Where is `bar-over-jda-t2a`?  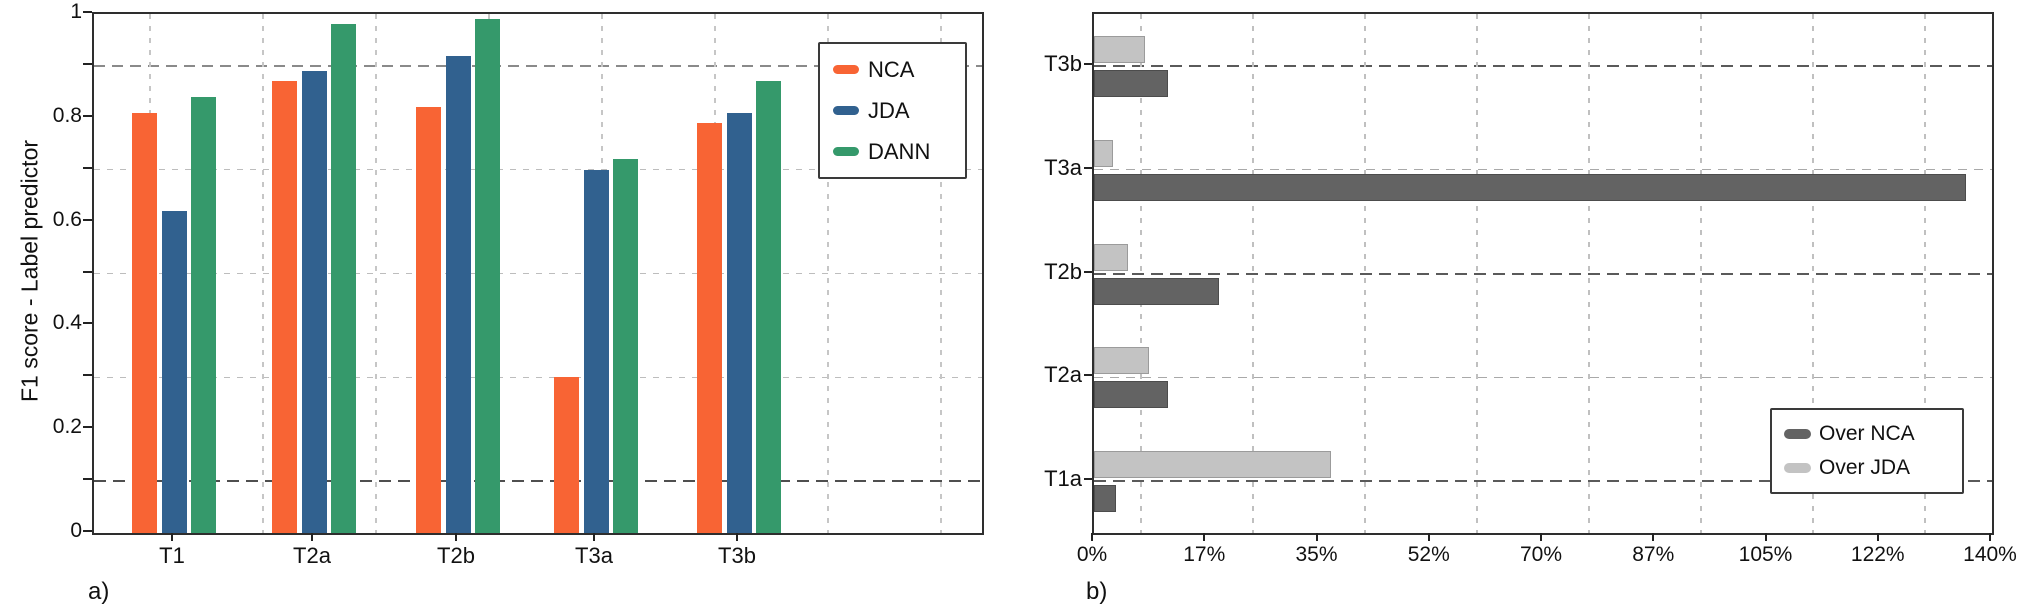 bar-over-jda-t2a is located at coordinates (1121, 361).